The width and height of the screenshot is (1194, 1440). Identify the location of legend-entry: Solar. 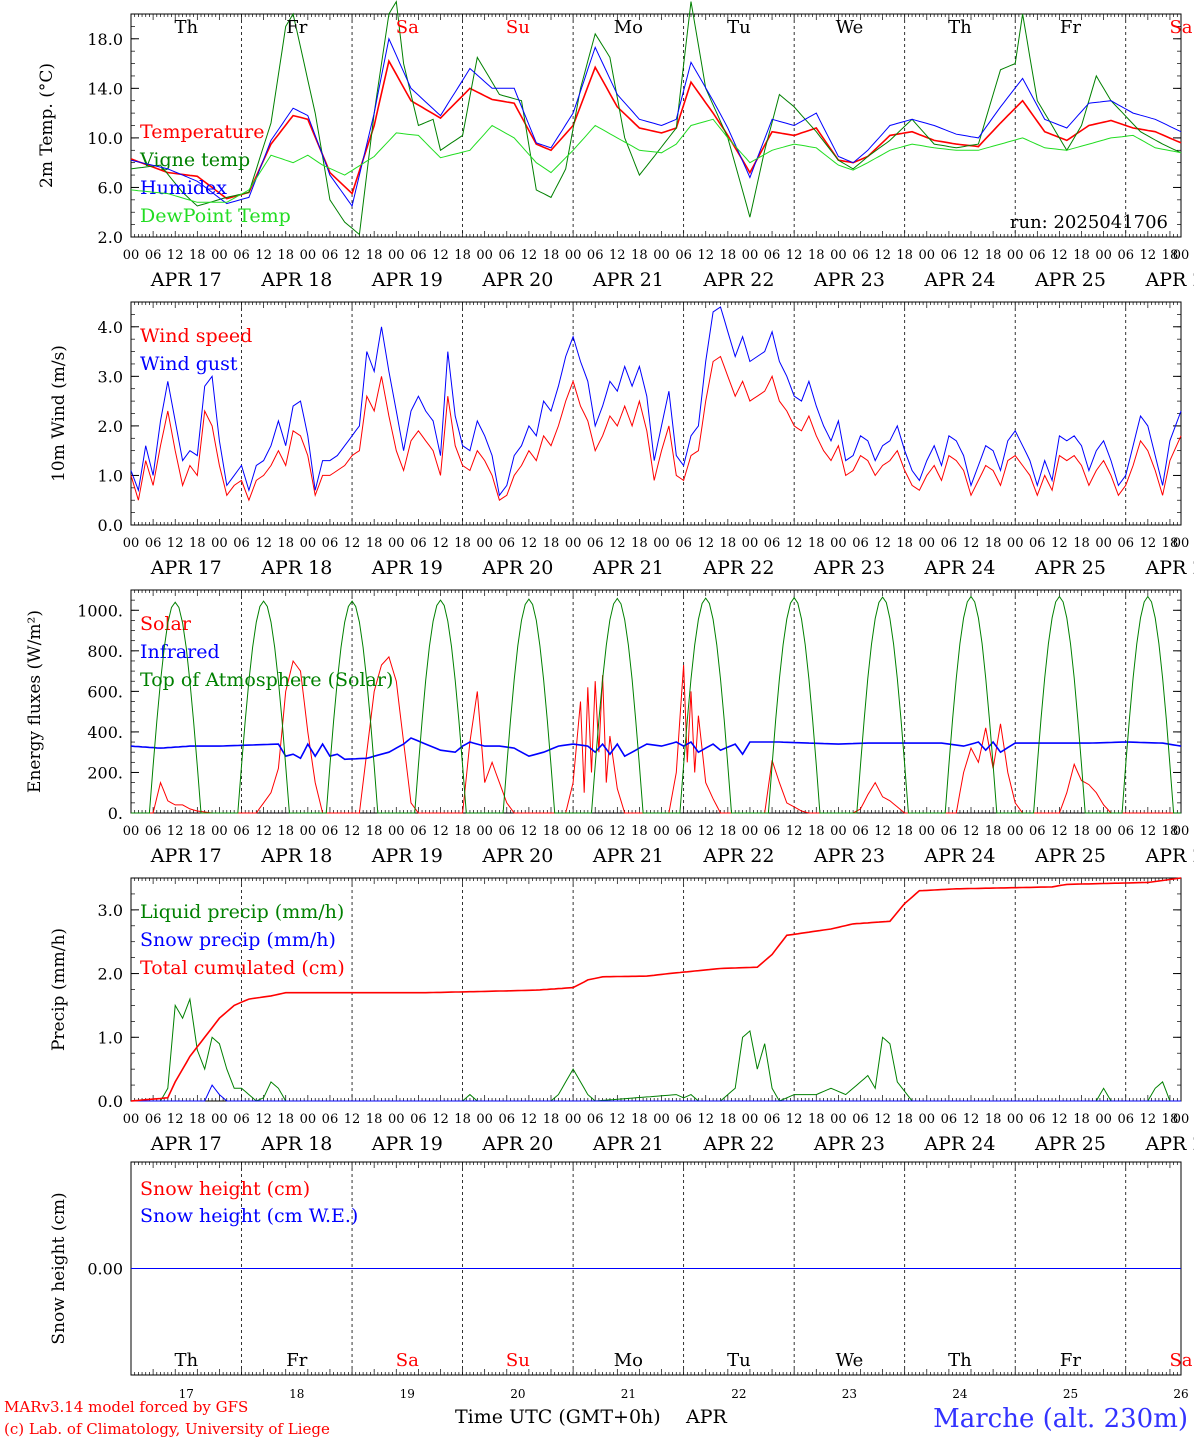
(166, 624).